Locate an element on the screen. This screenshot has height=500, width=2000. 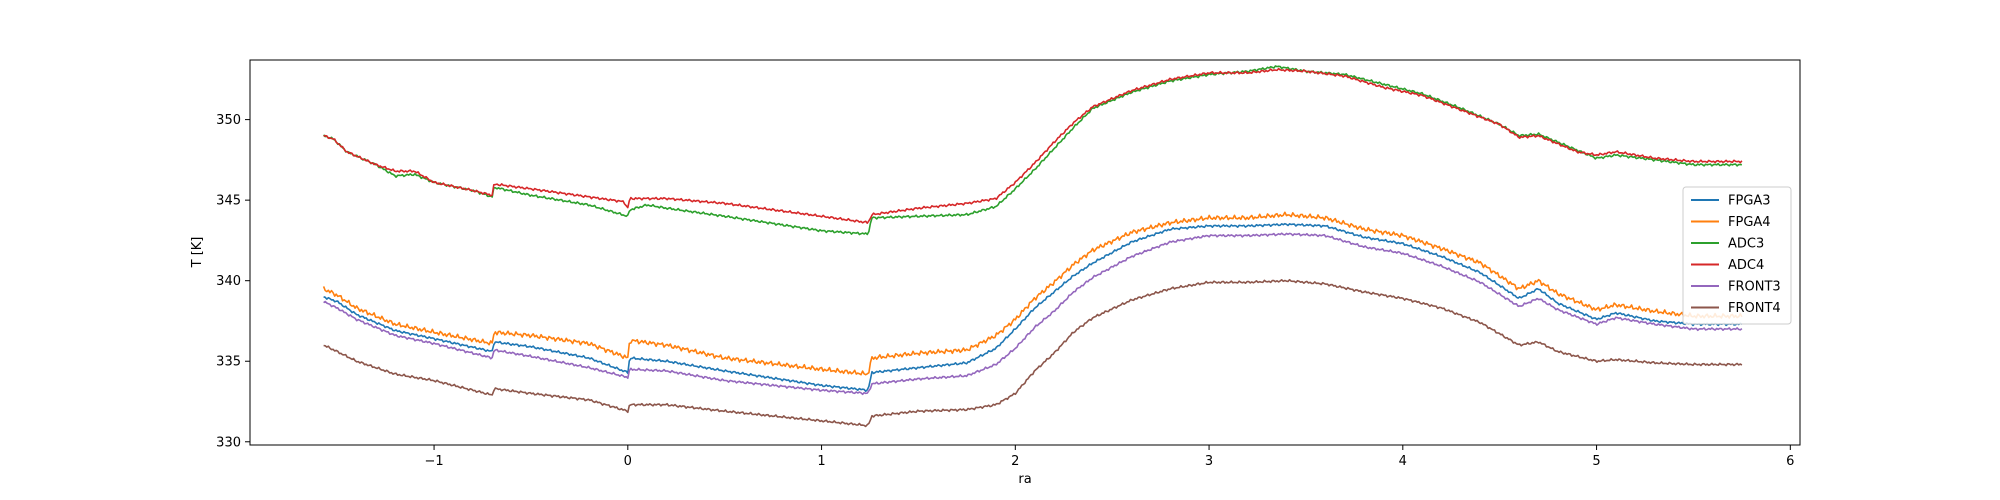
legend-entry: ADC4 is located at coordinates (1746, 265).